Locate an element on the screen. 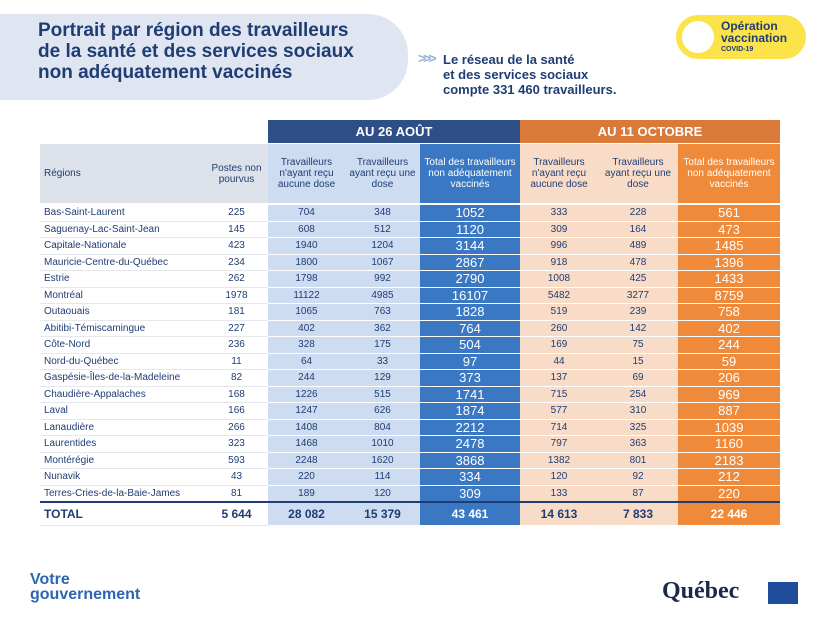  cell: 75 is located at coordinates (638, 345).